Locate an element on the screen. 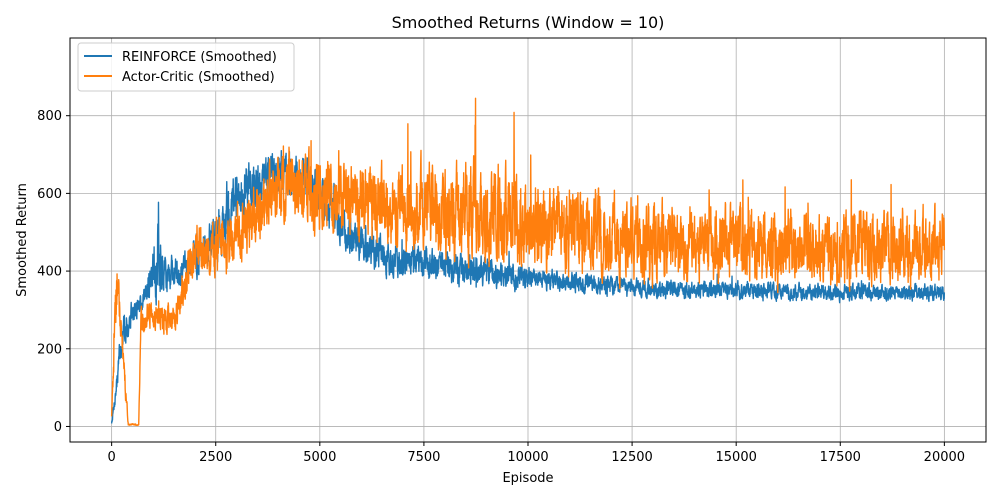  x-axis-ticks: 0 2500 5000 7500 10000 12500 15000 17500 20000 is located at coordinates (536, 453).